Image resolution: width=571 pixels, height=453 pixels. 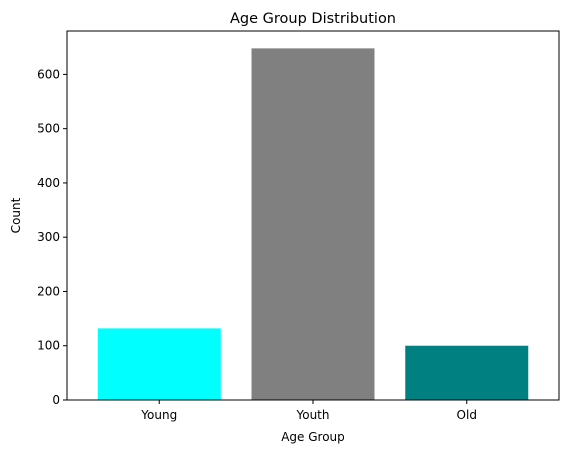 I want to click on y-tick-label: 400, so click(x=48, y=183).